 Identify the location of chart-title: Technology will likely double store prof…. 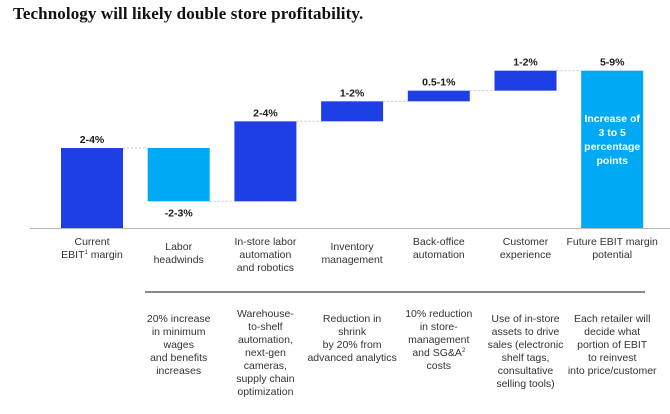
(188, 13).